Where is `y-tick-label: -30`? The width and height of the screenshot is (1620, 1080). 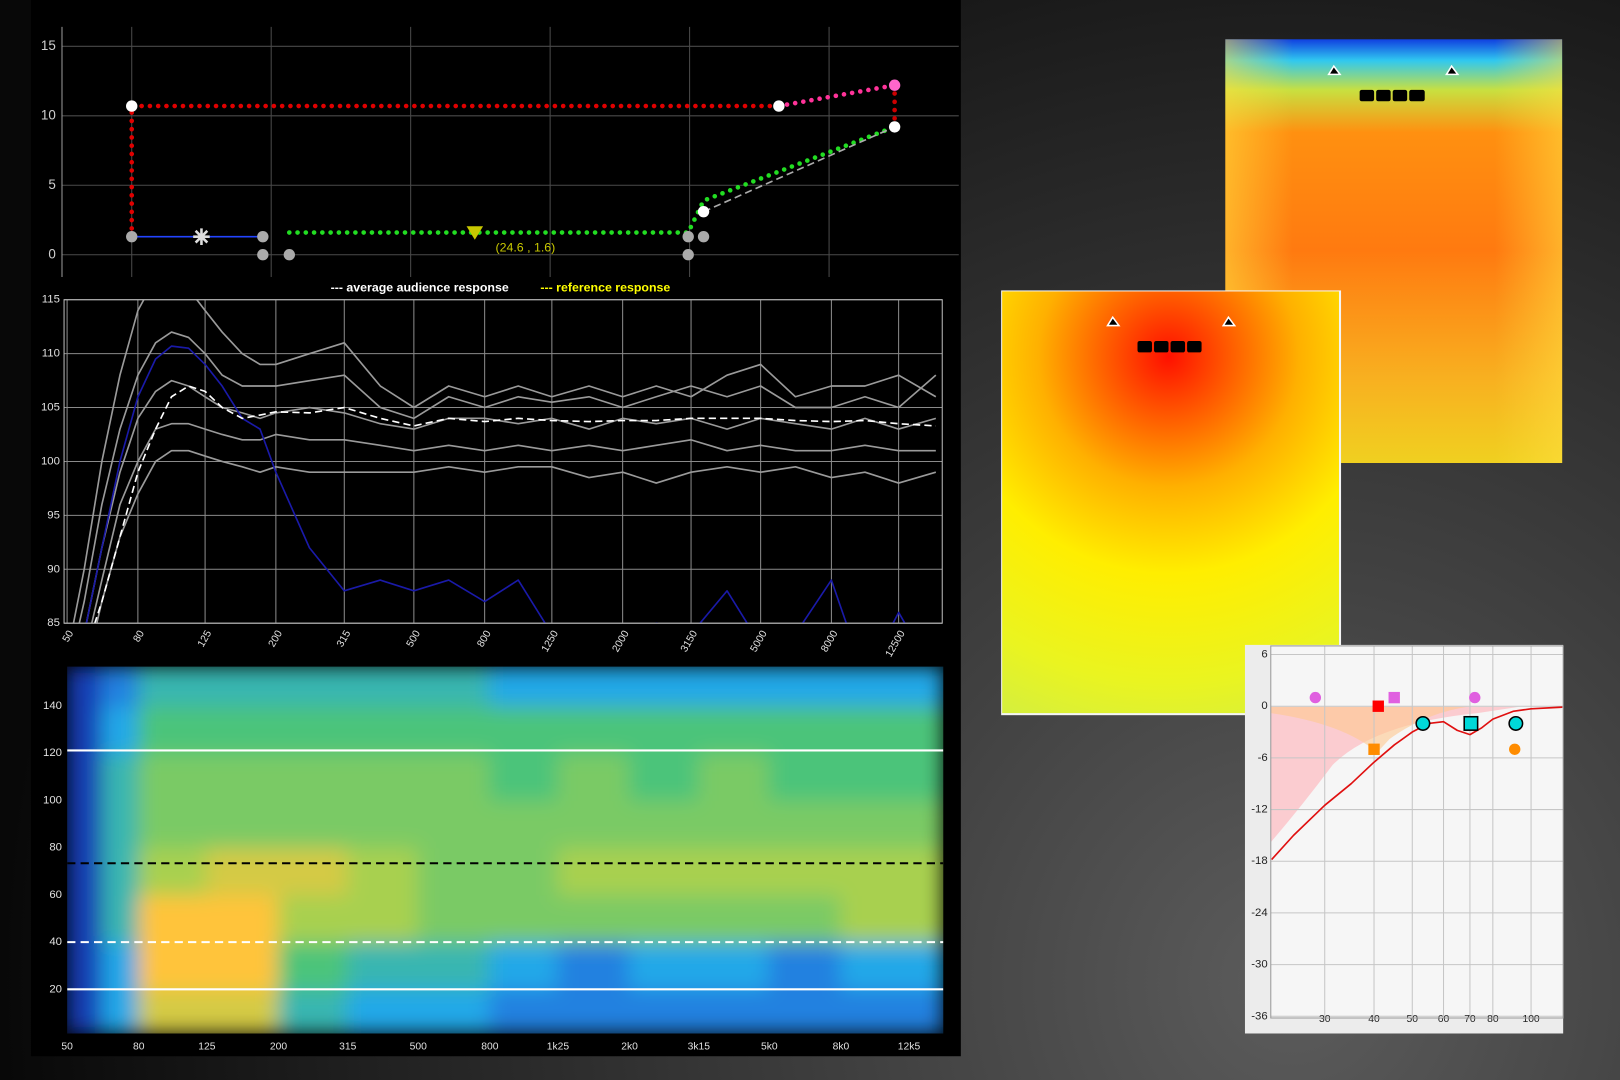 y-tick-label: -30 is located at coordinates (1259, 965).